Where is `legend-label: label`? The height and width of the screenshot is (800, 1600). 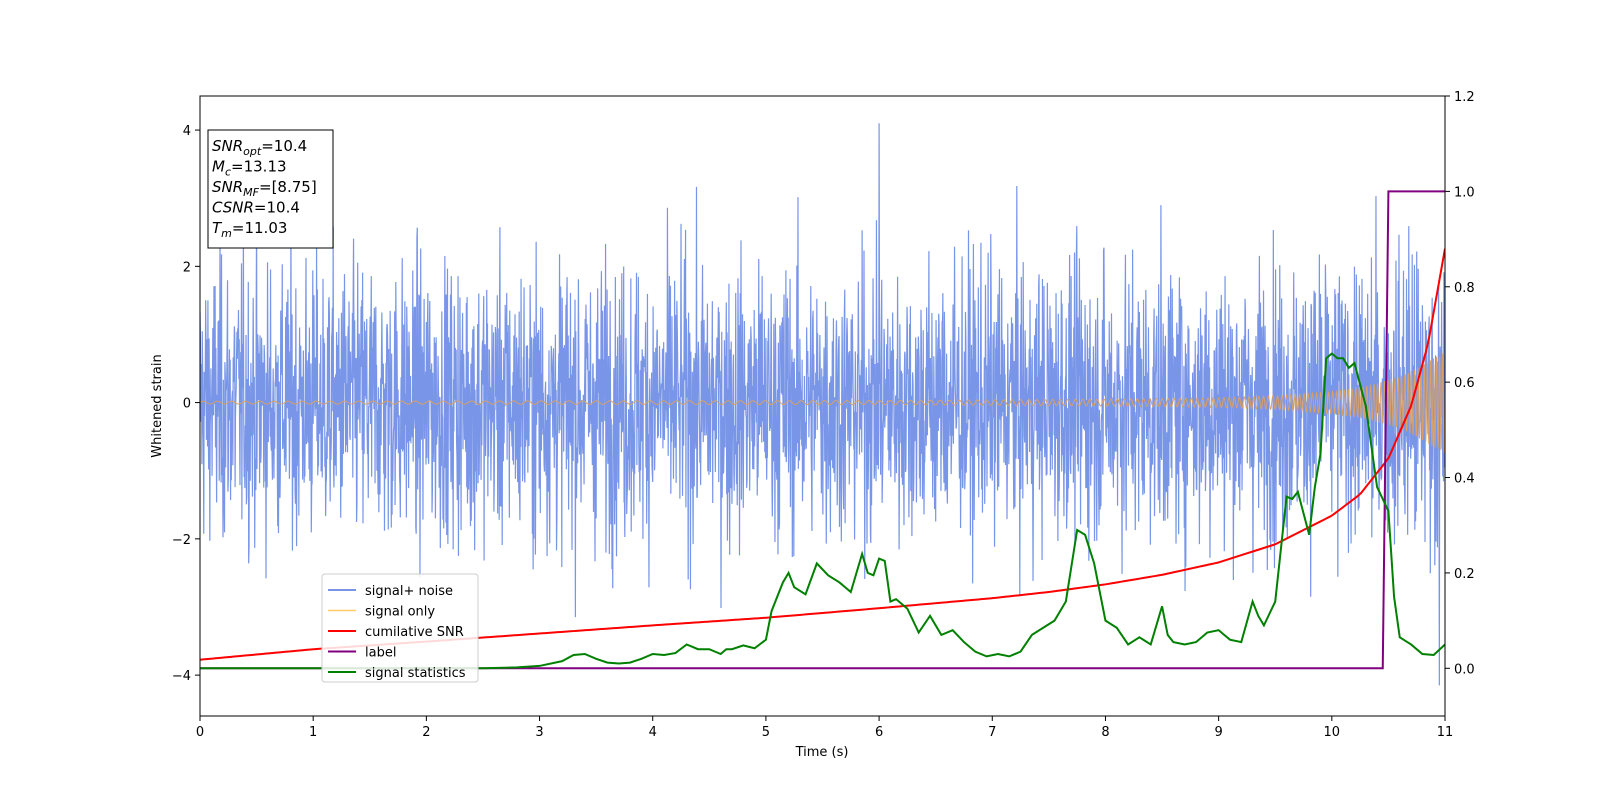
legend-label: label is located at coordinates (380, 653).